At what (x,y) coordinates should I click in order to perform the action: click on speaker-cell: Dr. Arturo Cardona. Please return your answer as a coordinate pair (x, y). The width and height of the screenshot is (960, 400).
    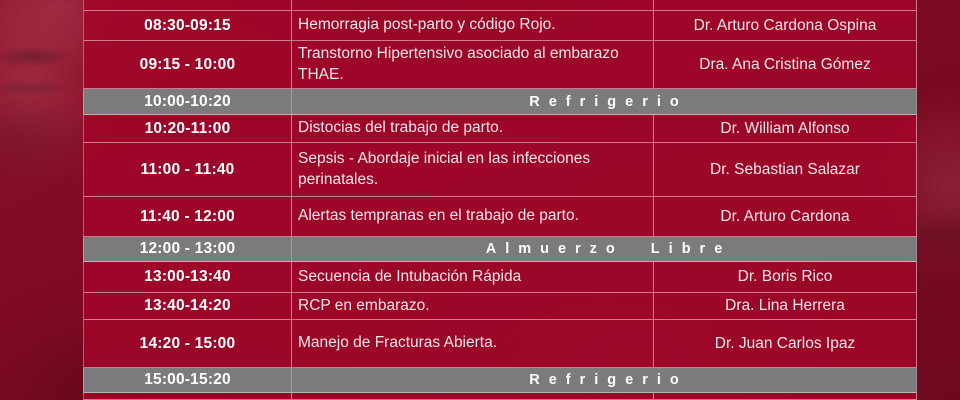
    Looking at the image, I should click on (785, 216).